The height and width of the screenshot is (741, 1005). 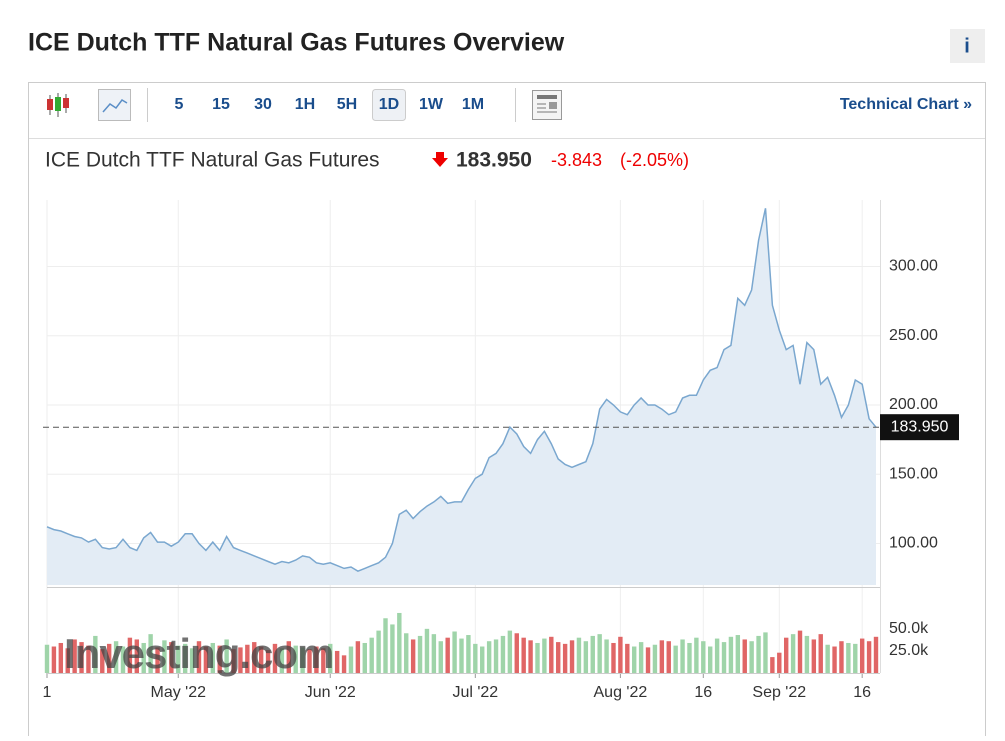 I want to click on y-tick-label: 200.00, so click(x=913, y=404).